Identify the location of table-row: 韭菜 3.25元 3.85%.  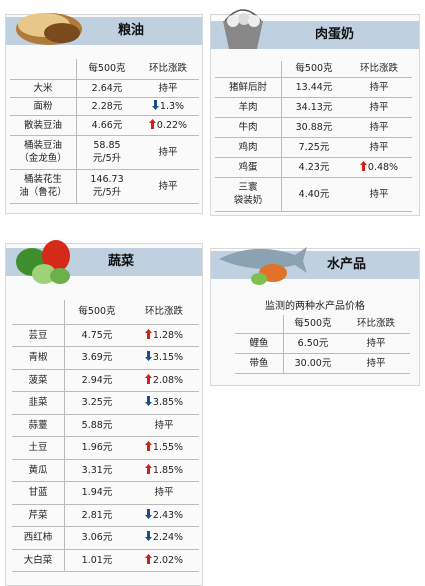
(105, 403).